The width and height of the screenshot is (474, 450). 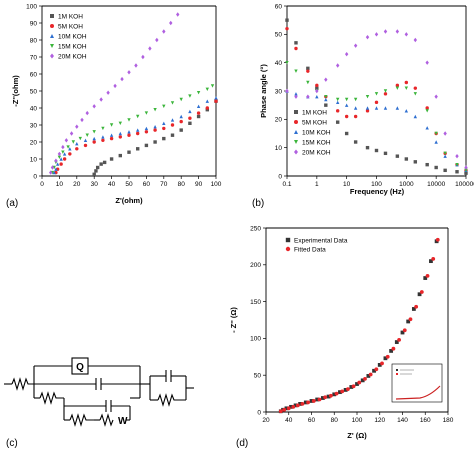 I want to click on y-tick-label: 100, so click(x=255, y=339).